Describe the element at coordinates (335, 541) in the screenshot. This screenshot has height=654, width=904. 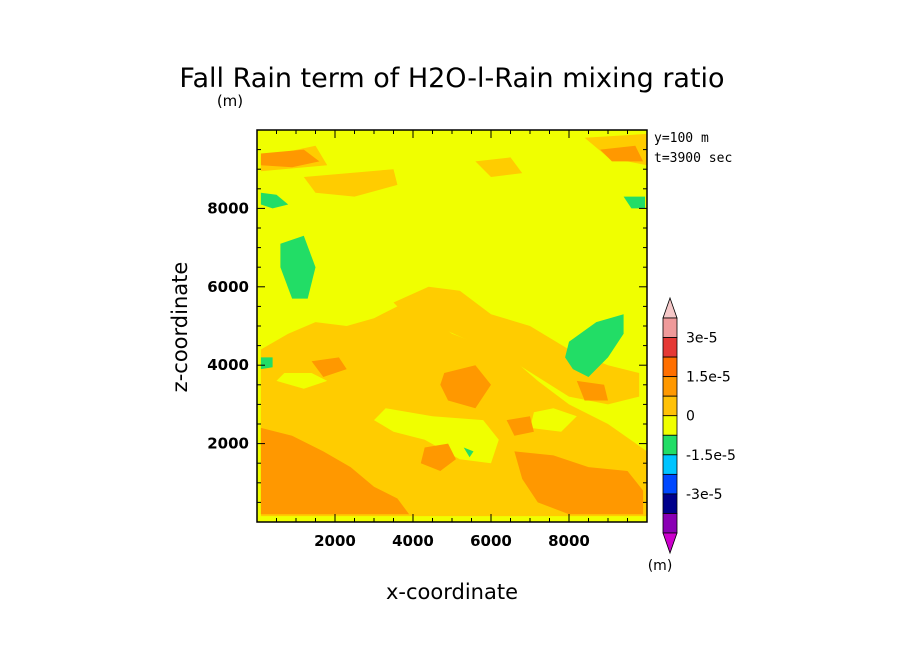
I see `x-tick-label: 2000` at that location.